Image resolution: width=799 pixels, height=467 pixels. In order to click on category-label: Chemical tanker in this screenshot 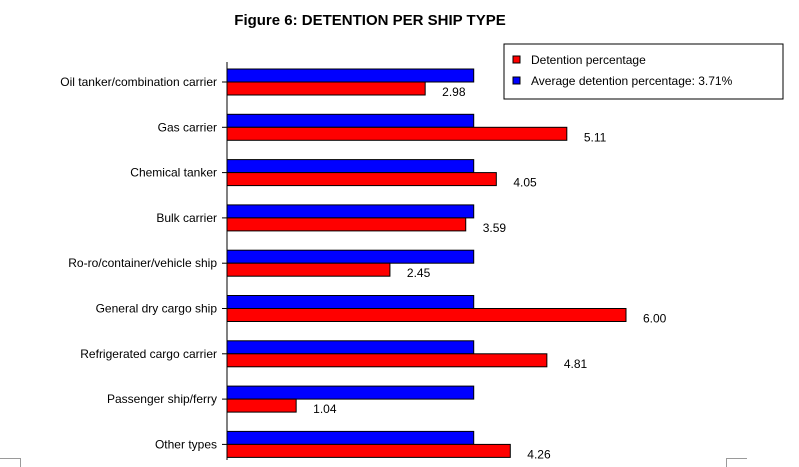, I will do `click(173, 173)`.